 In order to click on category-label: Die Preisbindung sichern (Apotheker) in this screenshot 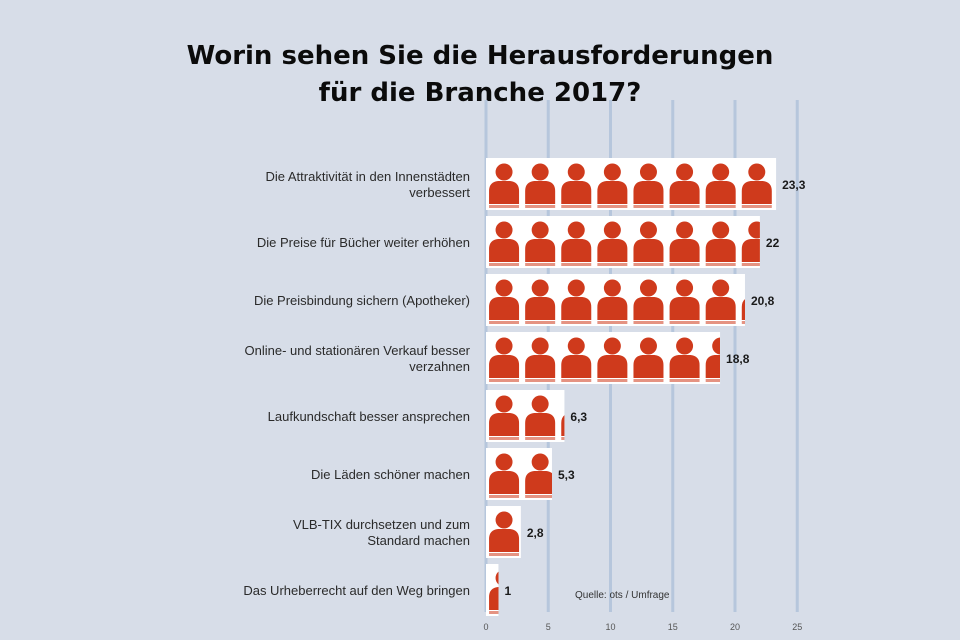, I will do `click(362, 300)`.